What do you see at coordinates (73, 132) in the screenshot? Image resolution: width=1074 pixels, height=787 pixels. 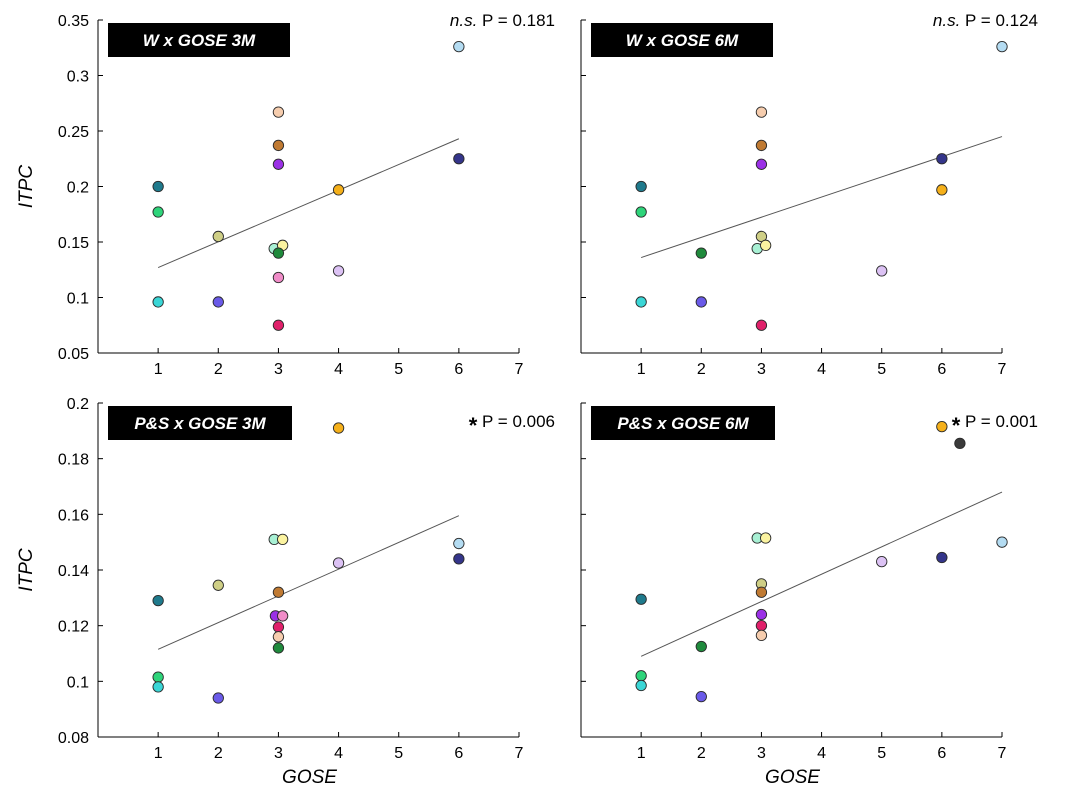 I see `y-tick-label: 0.25` at bounding box center [73, 132].